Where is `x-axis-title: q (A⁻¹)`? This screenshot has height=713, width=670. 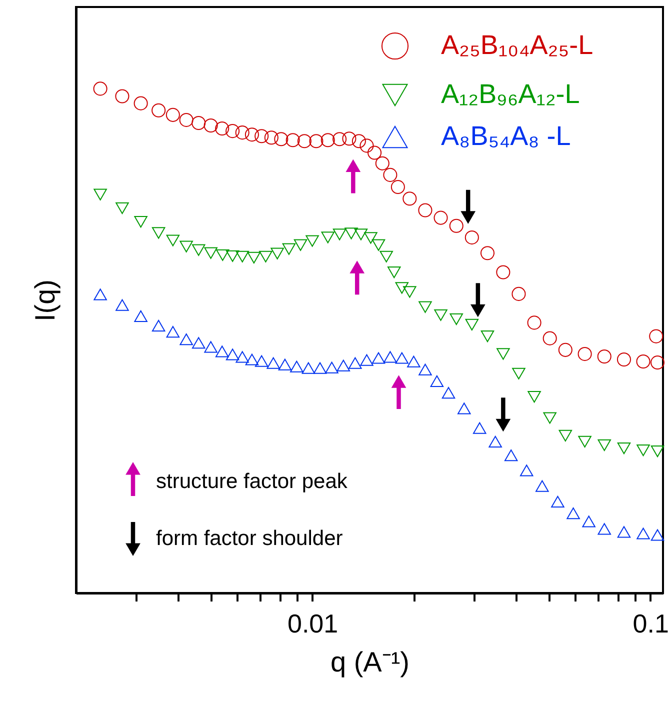 x-axis-title: q (A⁻¹) is located at coordinates (370, 662).